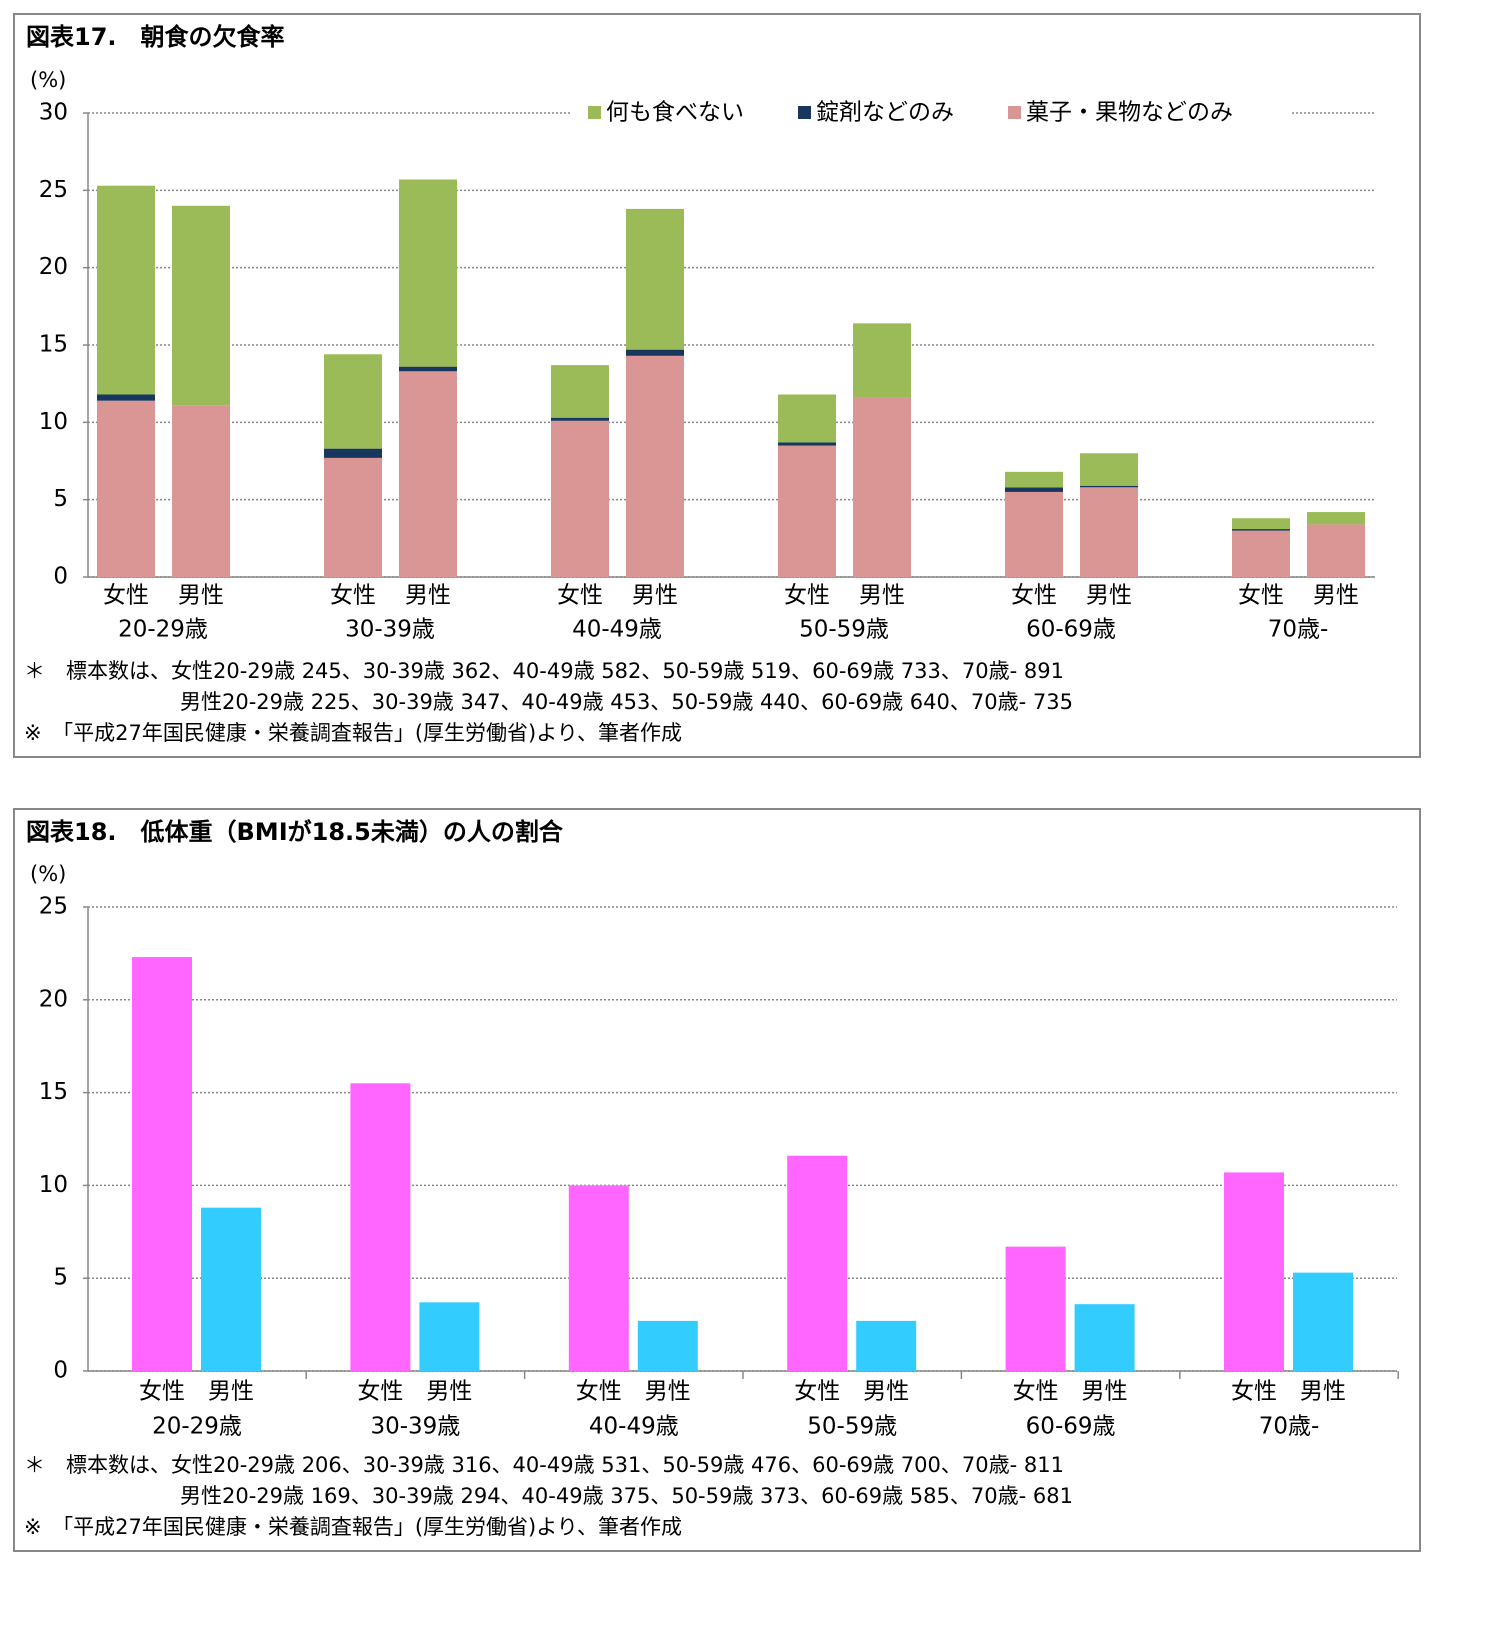 The width and height of the screenshot is (1495, 1638). Describe the element at coordinates (634, 1427) in the screenshot. I see `group-label: 40-49歳` at that location.